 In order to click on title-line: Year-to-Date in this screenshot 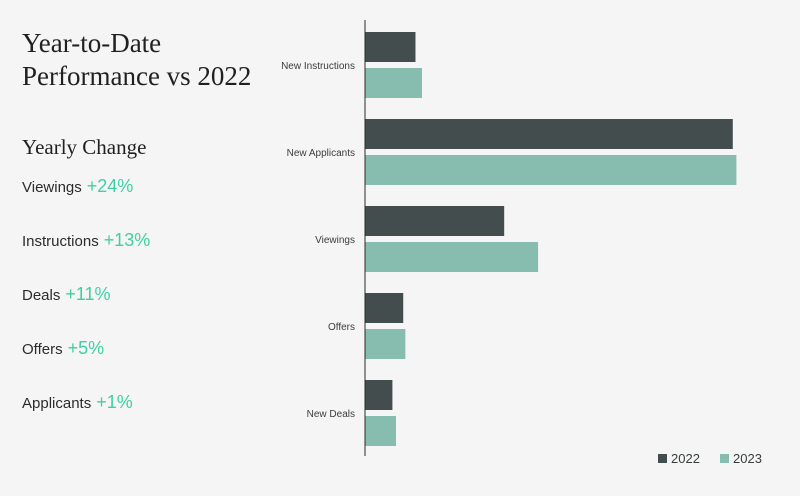, I will do `click(92, 43)`.